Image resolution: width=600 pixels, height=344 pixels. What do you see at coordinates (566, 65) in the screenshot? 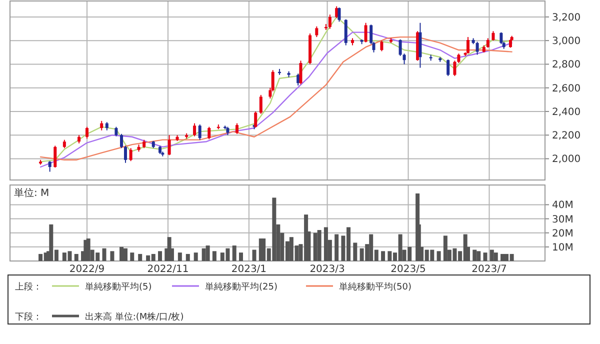
I see `y-tick-label: 2,800` at bounding box center [566, 65].